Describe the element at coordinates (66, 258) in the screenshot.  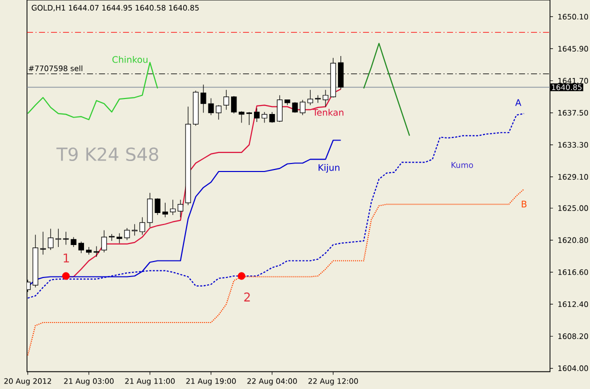
I see `annotation: 1` at that location.